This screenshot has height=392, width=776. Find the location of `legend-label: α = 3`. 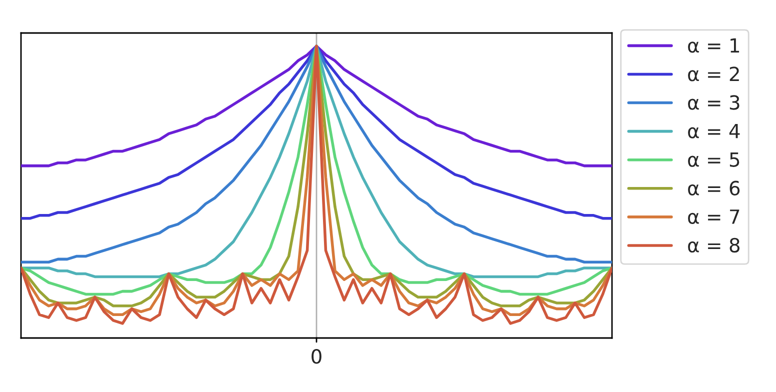

legend-label: α = 3 is located at coordinates (714, 102).